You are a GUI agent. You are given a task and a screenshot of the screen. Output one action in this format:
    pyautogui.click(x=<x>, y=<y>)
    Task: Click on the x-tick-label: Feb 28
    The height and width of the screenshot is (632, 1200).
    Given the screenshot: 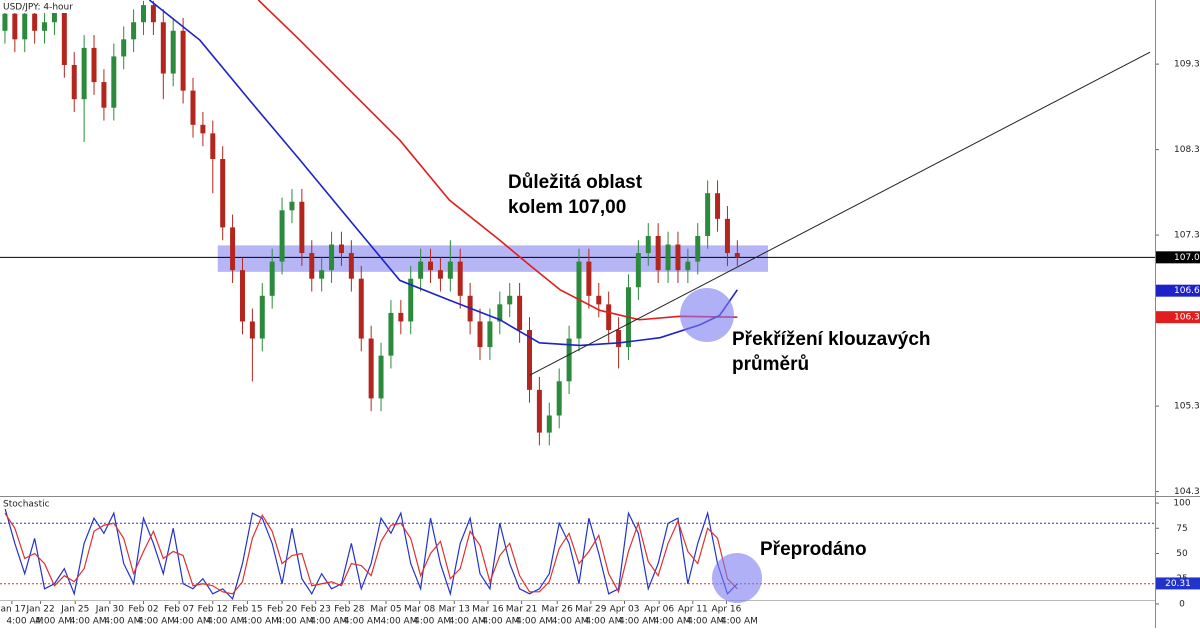 What is the action you would take?
    pyautogui.click(x=349, y=610)
    